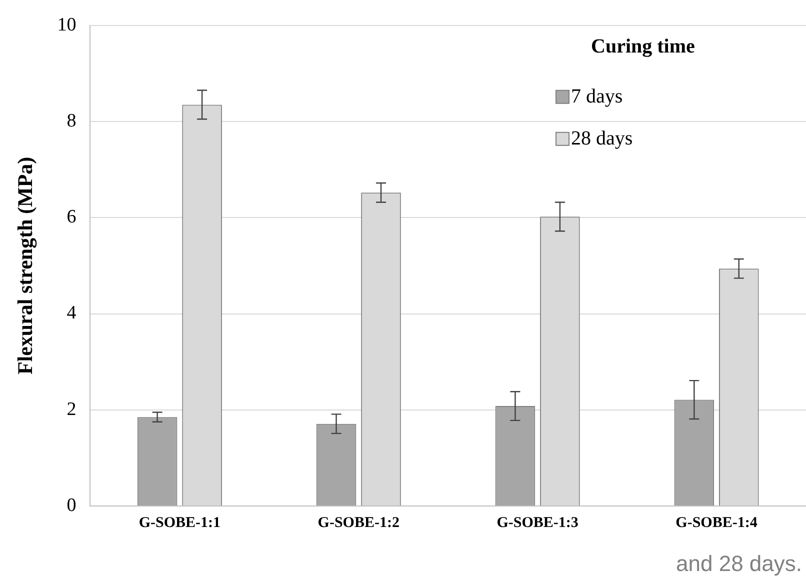 The height and width of the screenshot is (578, 806). Describe the element at coordinates (537, 522) in the screenshot. I see `x-tick-label: G-SOBE-1:3` at that location.